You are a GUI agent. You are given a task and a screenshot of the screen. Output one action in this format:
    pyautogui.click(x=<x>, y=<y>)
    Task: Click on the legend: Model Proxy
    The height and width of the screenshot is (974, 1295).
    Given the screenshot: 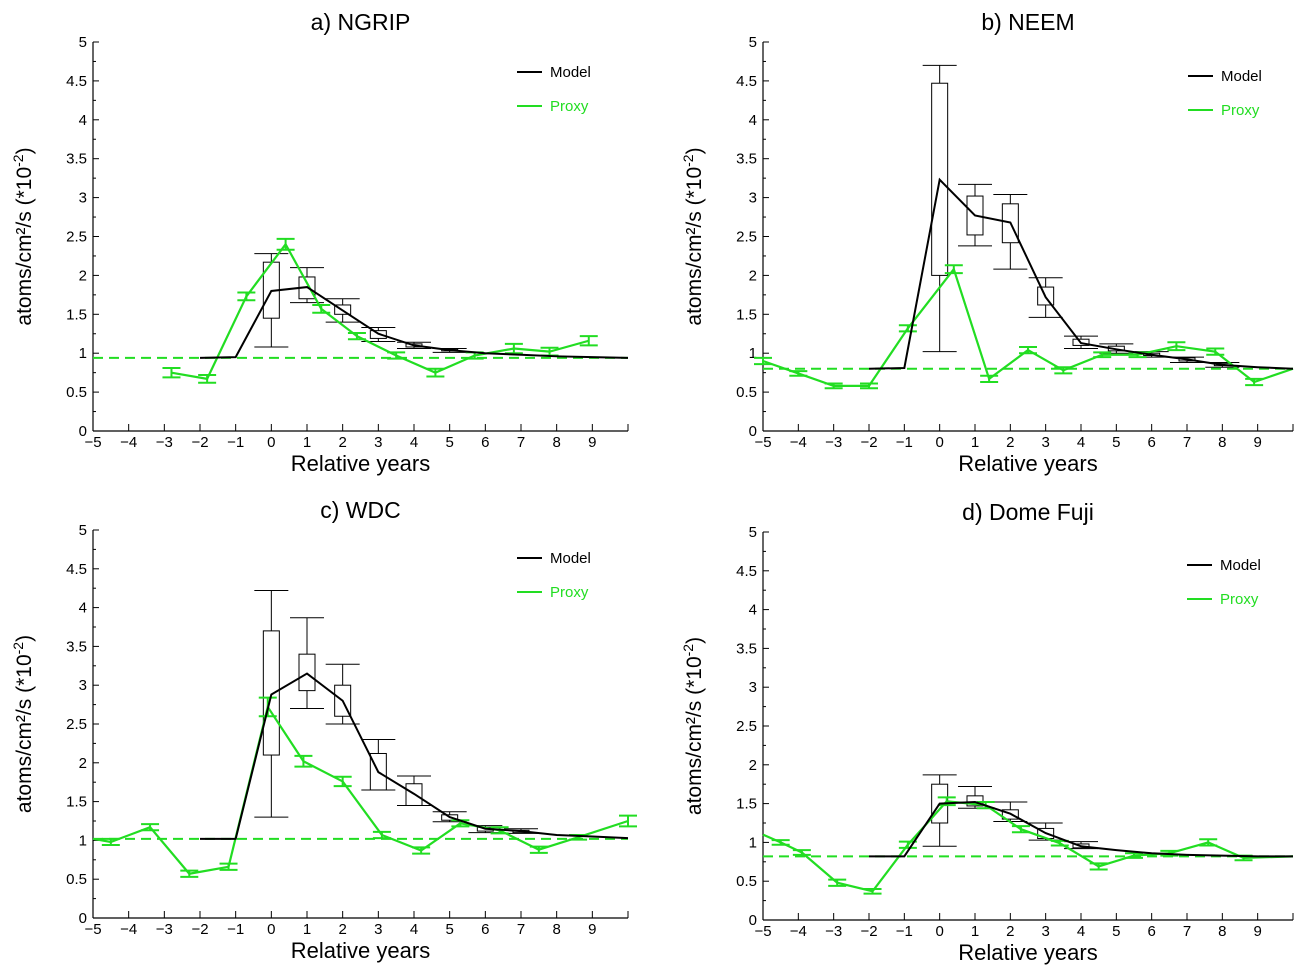 What is the action you would take?
    pyautogui.click(x=554, y=89)
    